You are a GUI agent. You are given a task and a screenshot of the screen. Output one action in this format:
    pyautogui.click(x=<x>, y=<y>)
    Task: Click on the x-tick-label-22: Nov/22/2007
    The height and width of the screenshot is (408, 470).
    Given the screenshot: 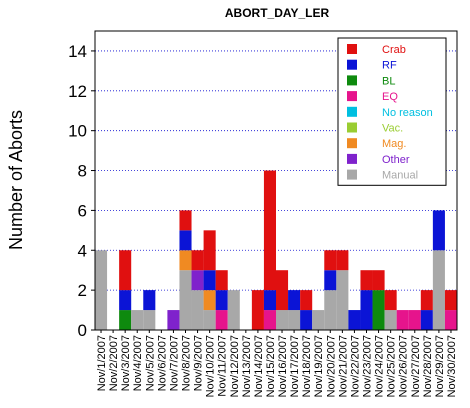 What is the action you would take?
    pyautogui.click(x=355, y=366)
    